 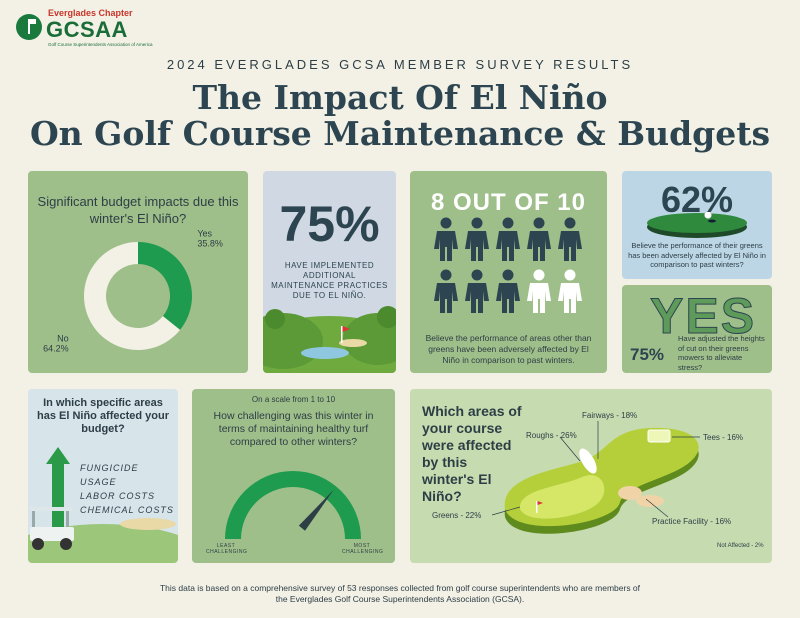 I want to click on golf-cart-illustration, so click(x=103, y=505).